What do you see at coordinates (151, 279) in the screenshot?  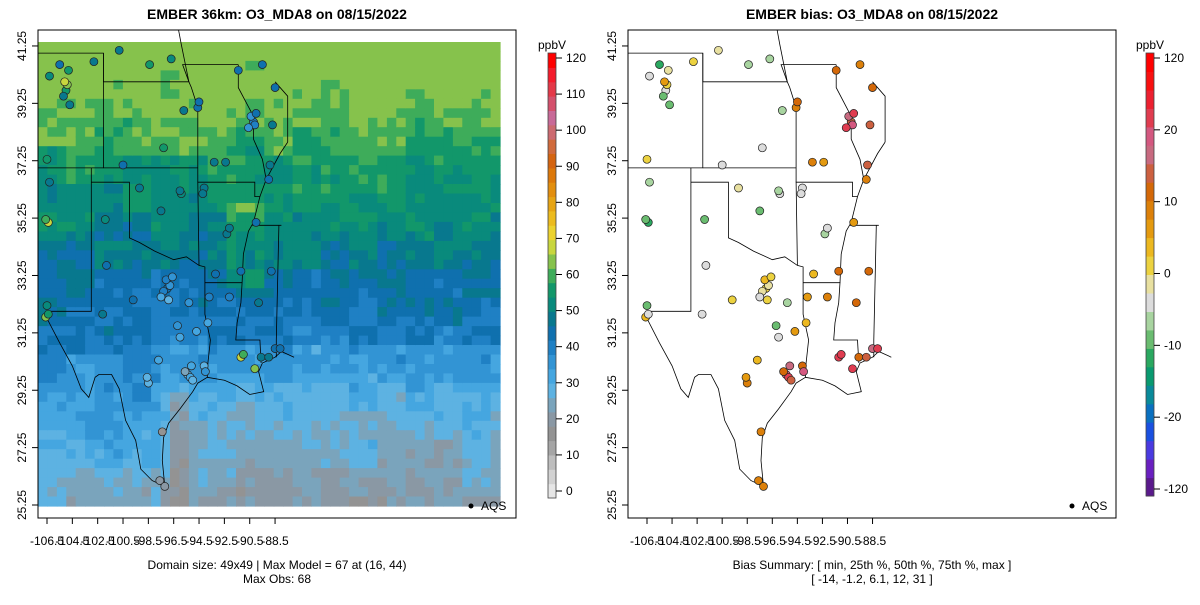 I see `state-boundary-line` at bounding box center [151, 279].